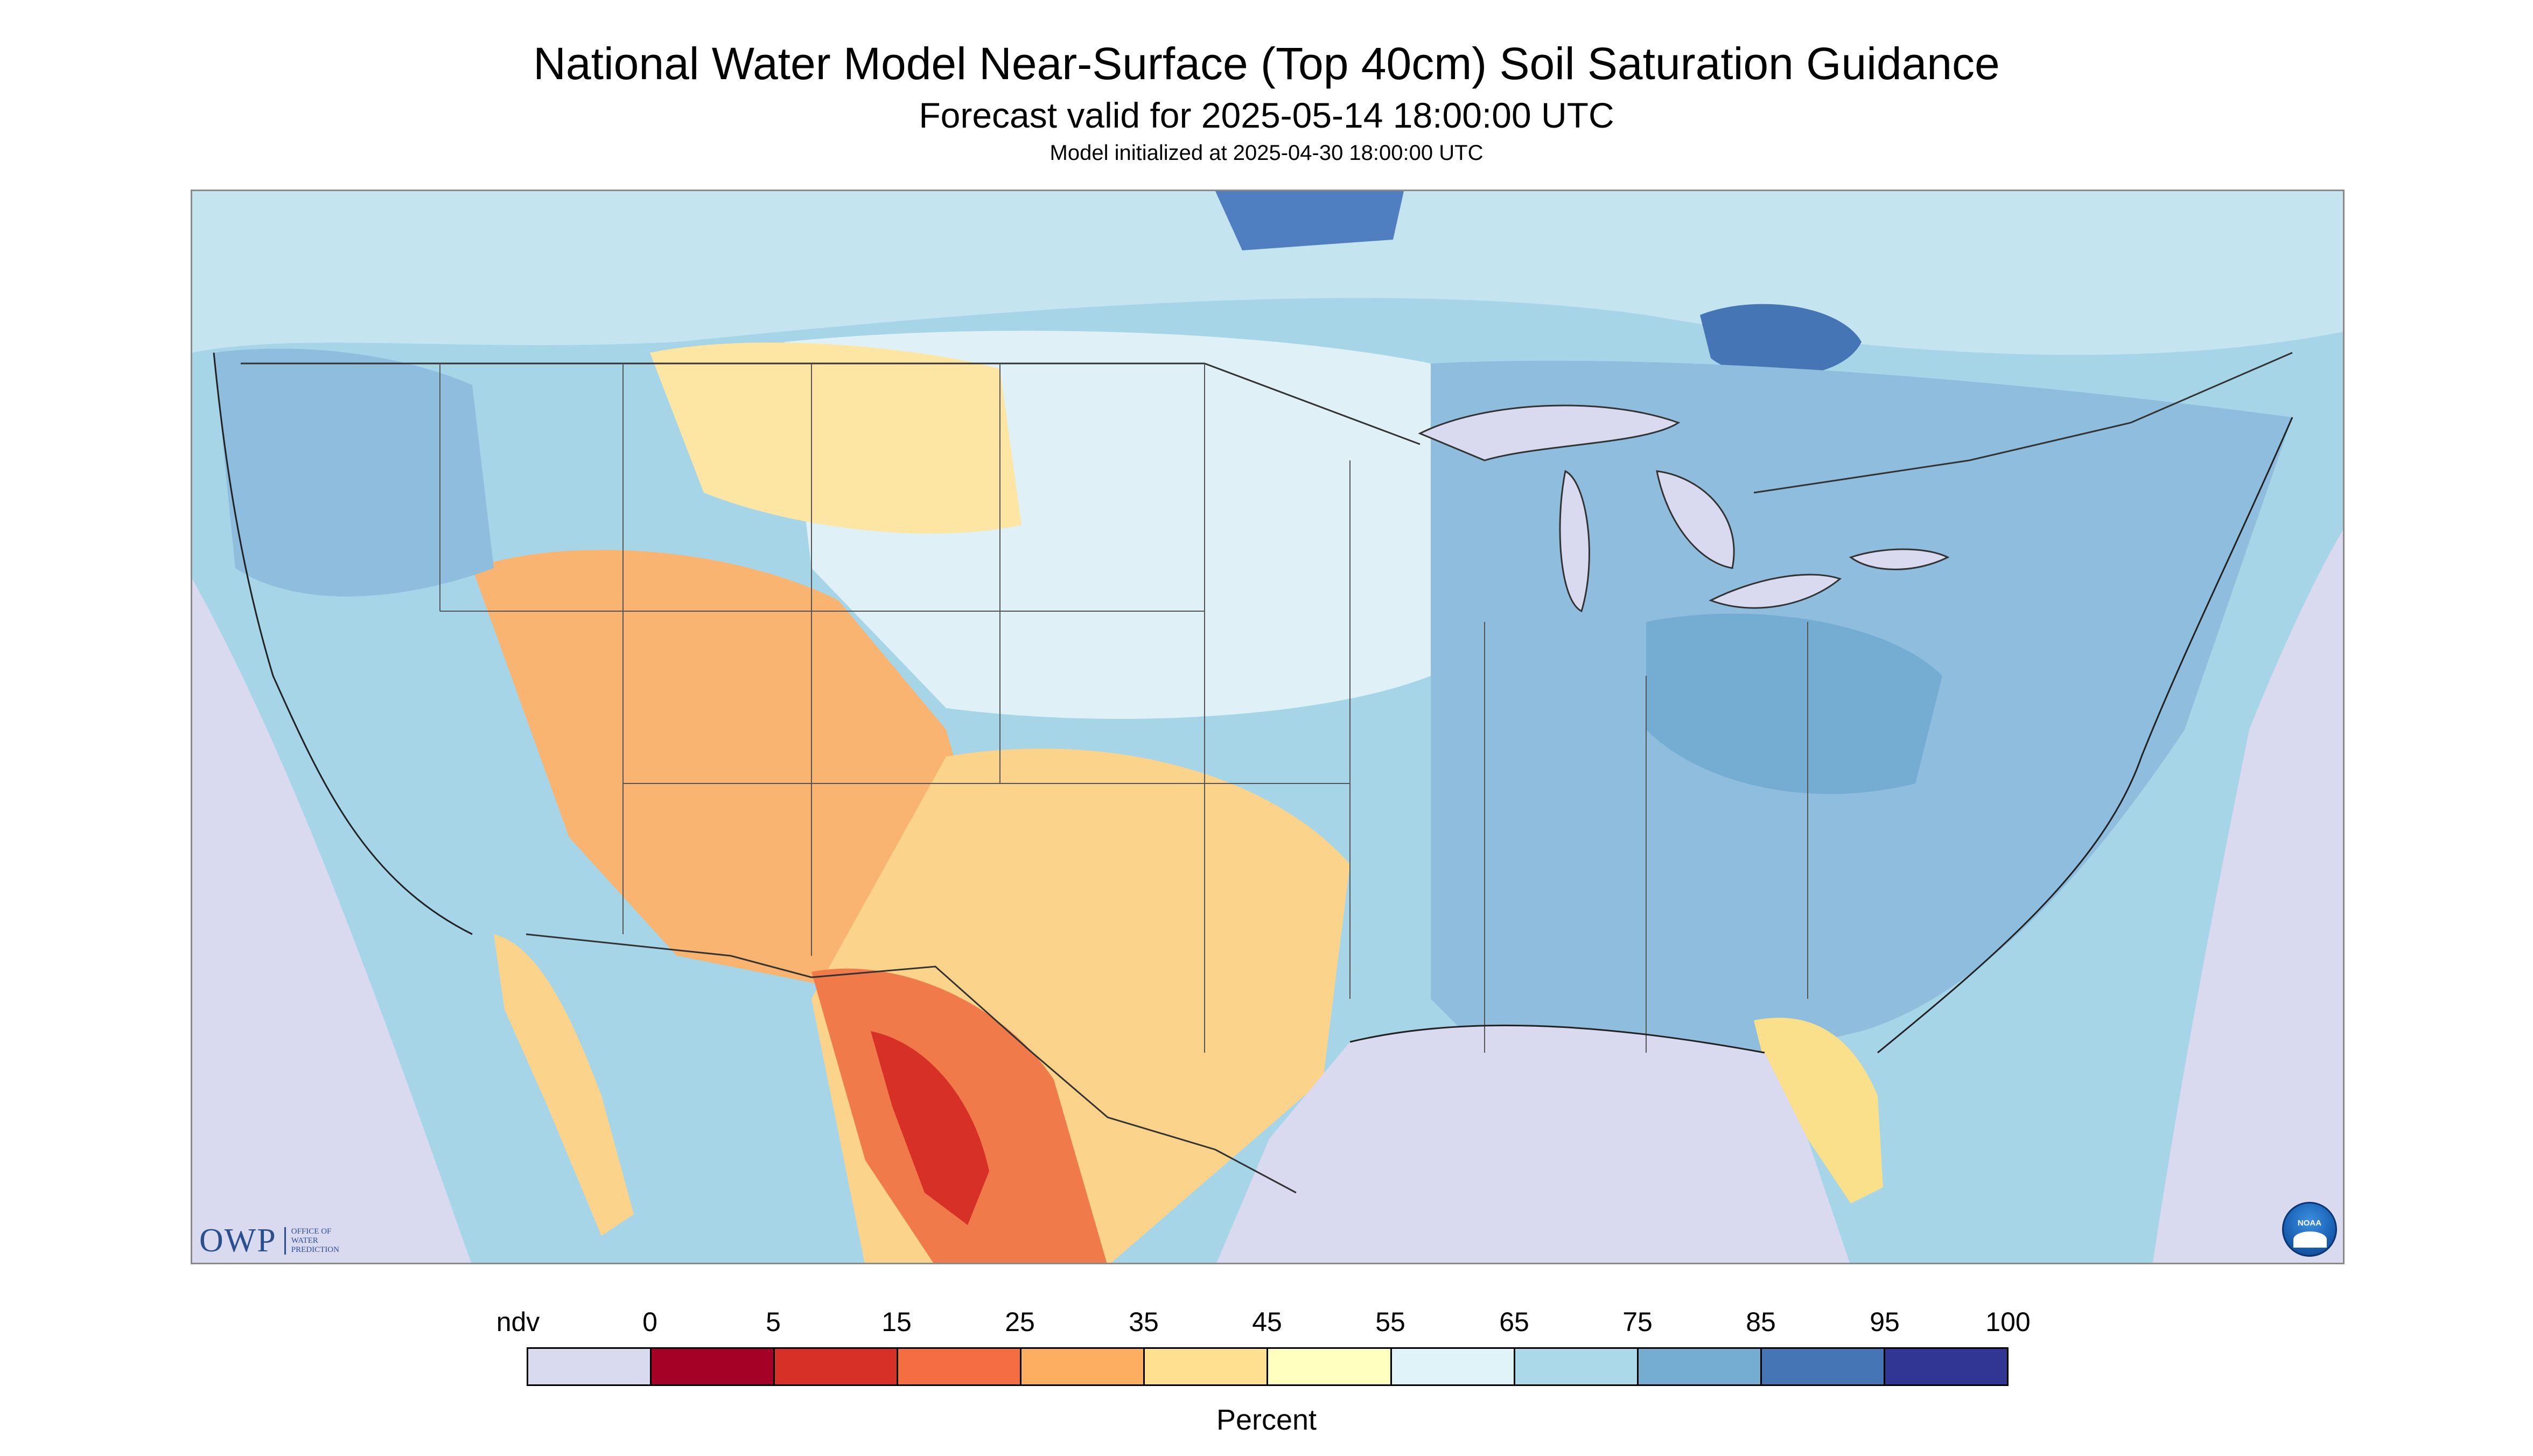 This screenshot has height=1456, width=2533. What do you see at coordinates (2008, 1322) in the screenshot?
I see `legend-tick-100: 100` at bounding box center [2008, 1322].